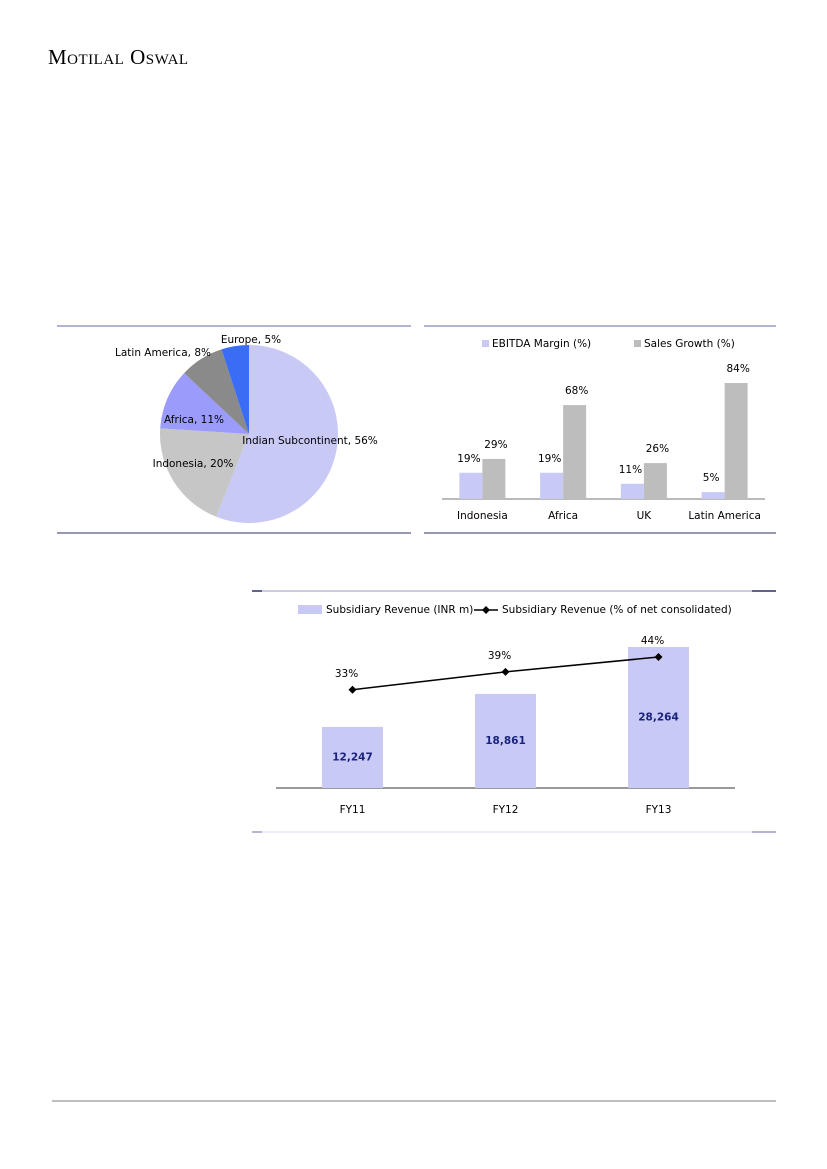 This screenshot has height=1169, width=827. What do you see at coordinates (178, 464) in the screenshot?
I see `slice-category: Indonesia` at bounding box center [178, 464].